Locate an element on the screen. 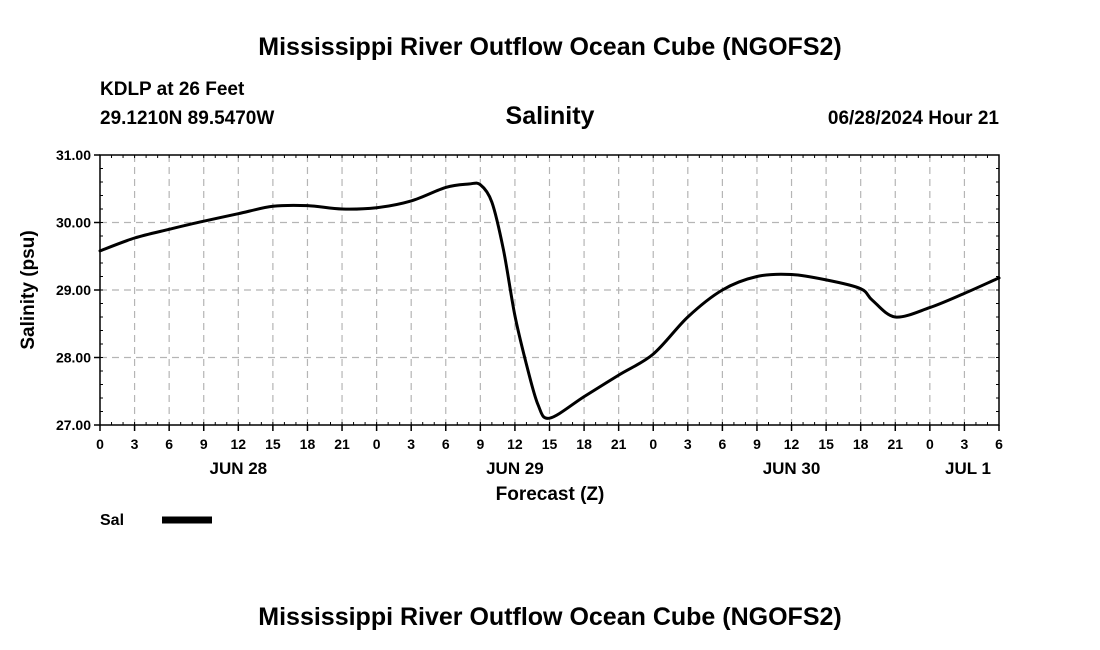 This screenshot has width=1100, height=650. x-tick-labels: 0 3 6 9 12 15 18 21 0 3 6 9 12 15 18 21 0 3 6 9 12 15 18 21 0 3 6 is located at coordinates (549, 444).